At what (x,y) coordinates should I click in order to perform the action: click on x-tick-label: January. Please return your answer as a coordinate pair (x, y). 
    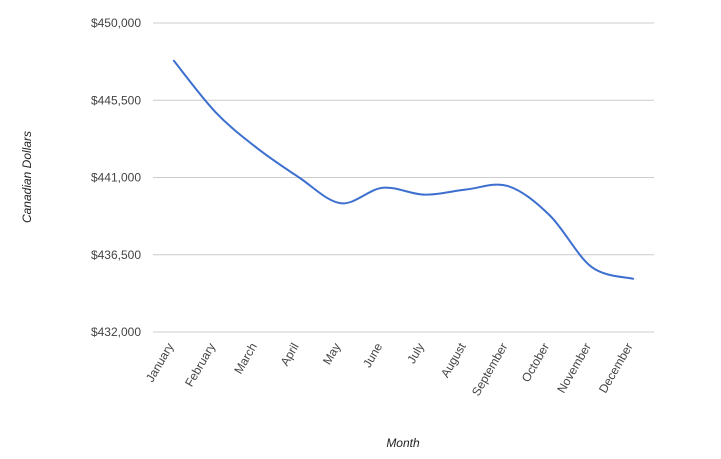
    Looking at the image, I should click on (159, 363).